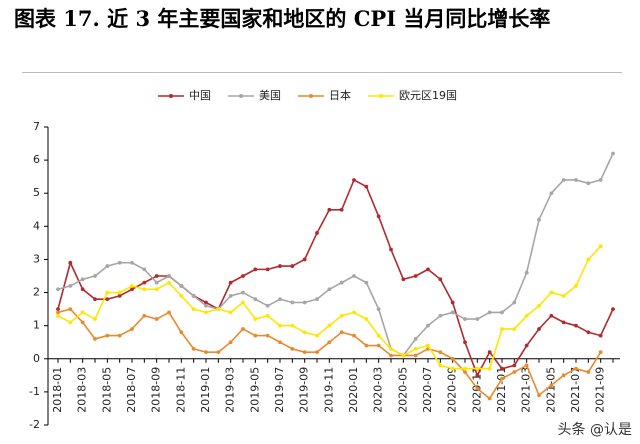 This screenshot has width=640, height=444. Describe the element at coordinates (501, 390) in the screenshot. I see `x-tick-label: 2021-01` at that location.